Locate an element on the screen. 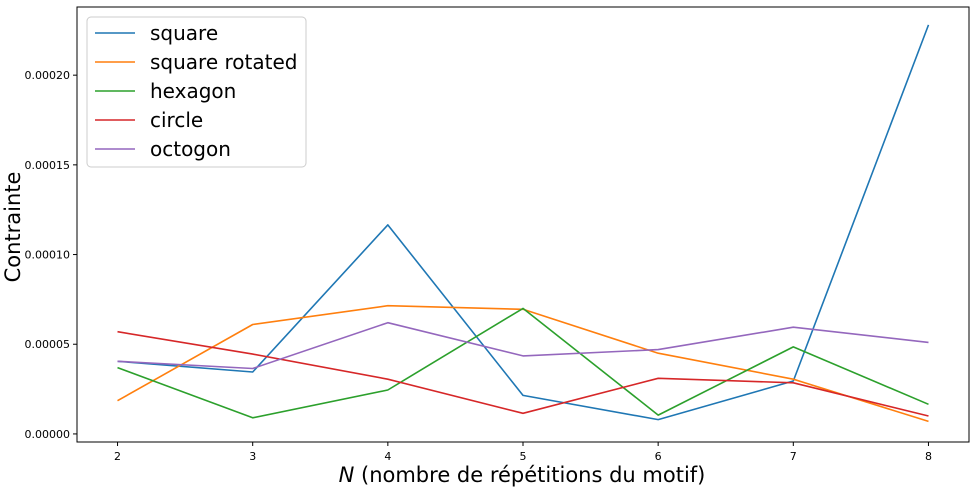  x-axis-variable: N is located at coordinates (347, 475).